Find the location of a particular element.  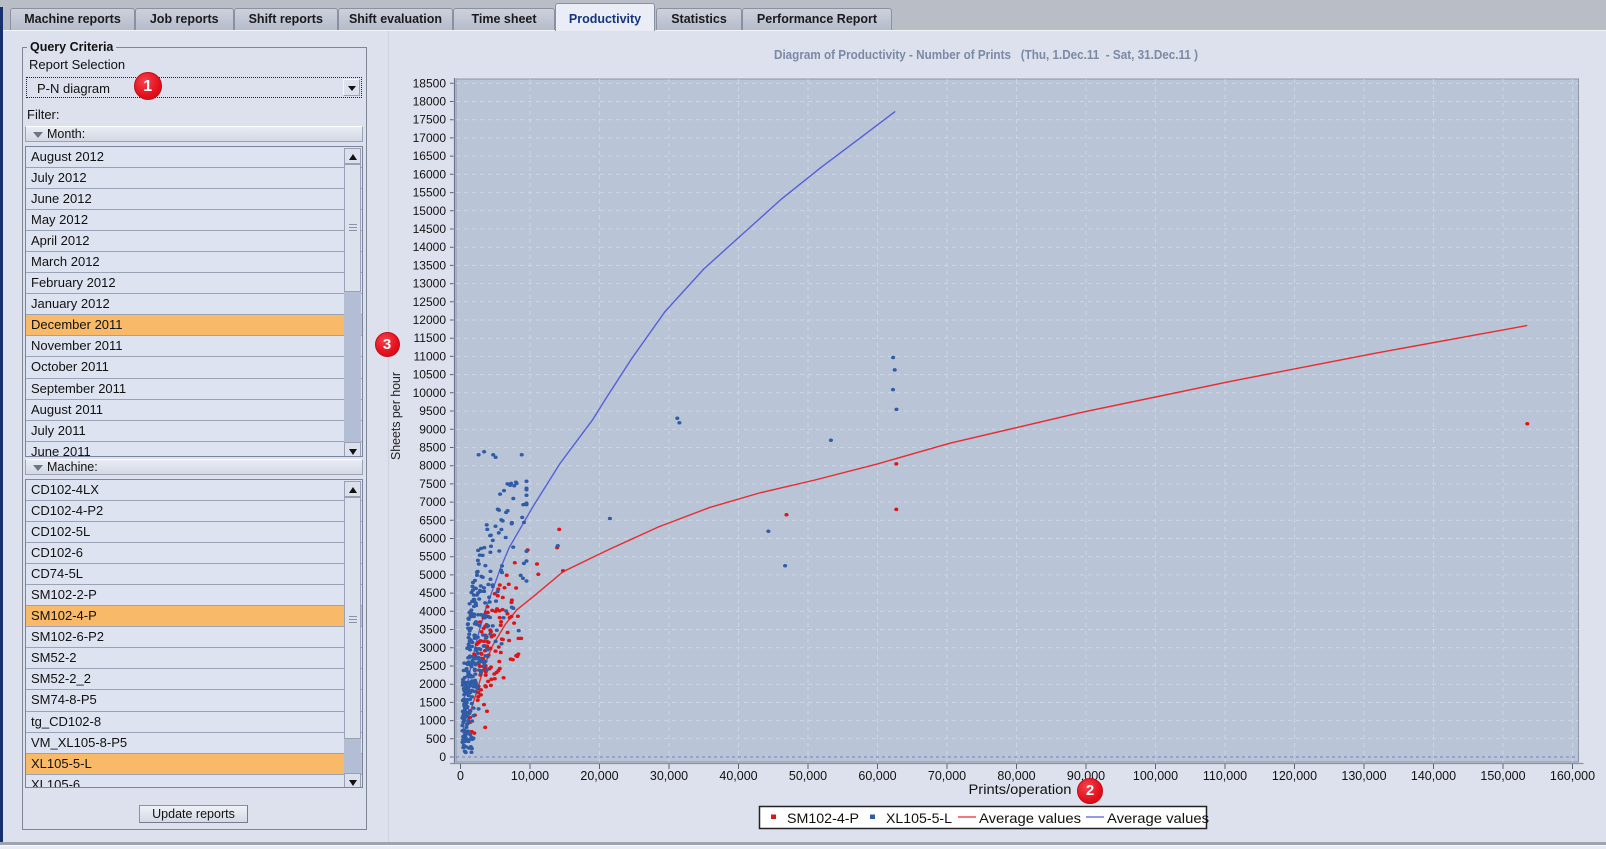

svg-text: 5000 is located at coordinates (432, 575).